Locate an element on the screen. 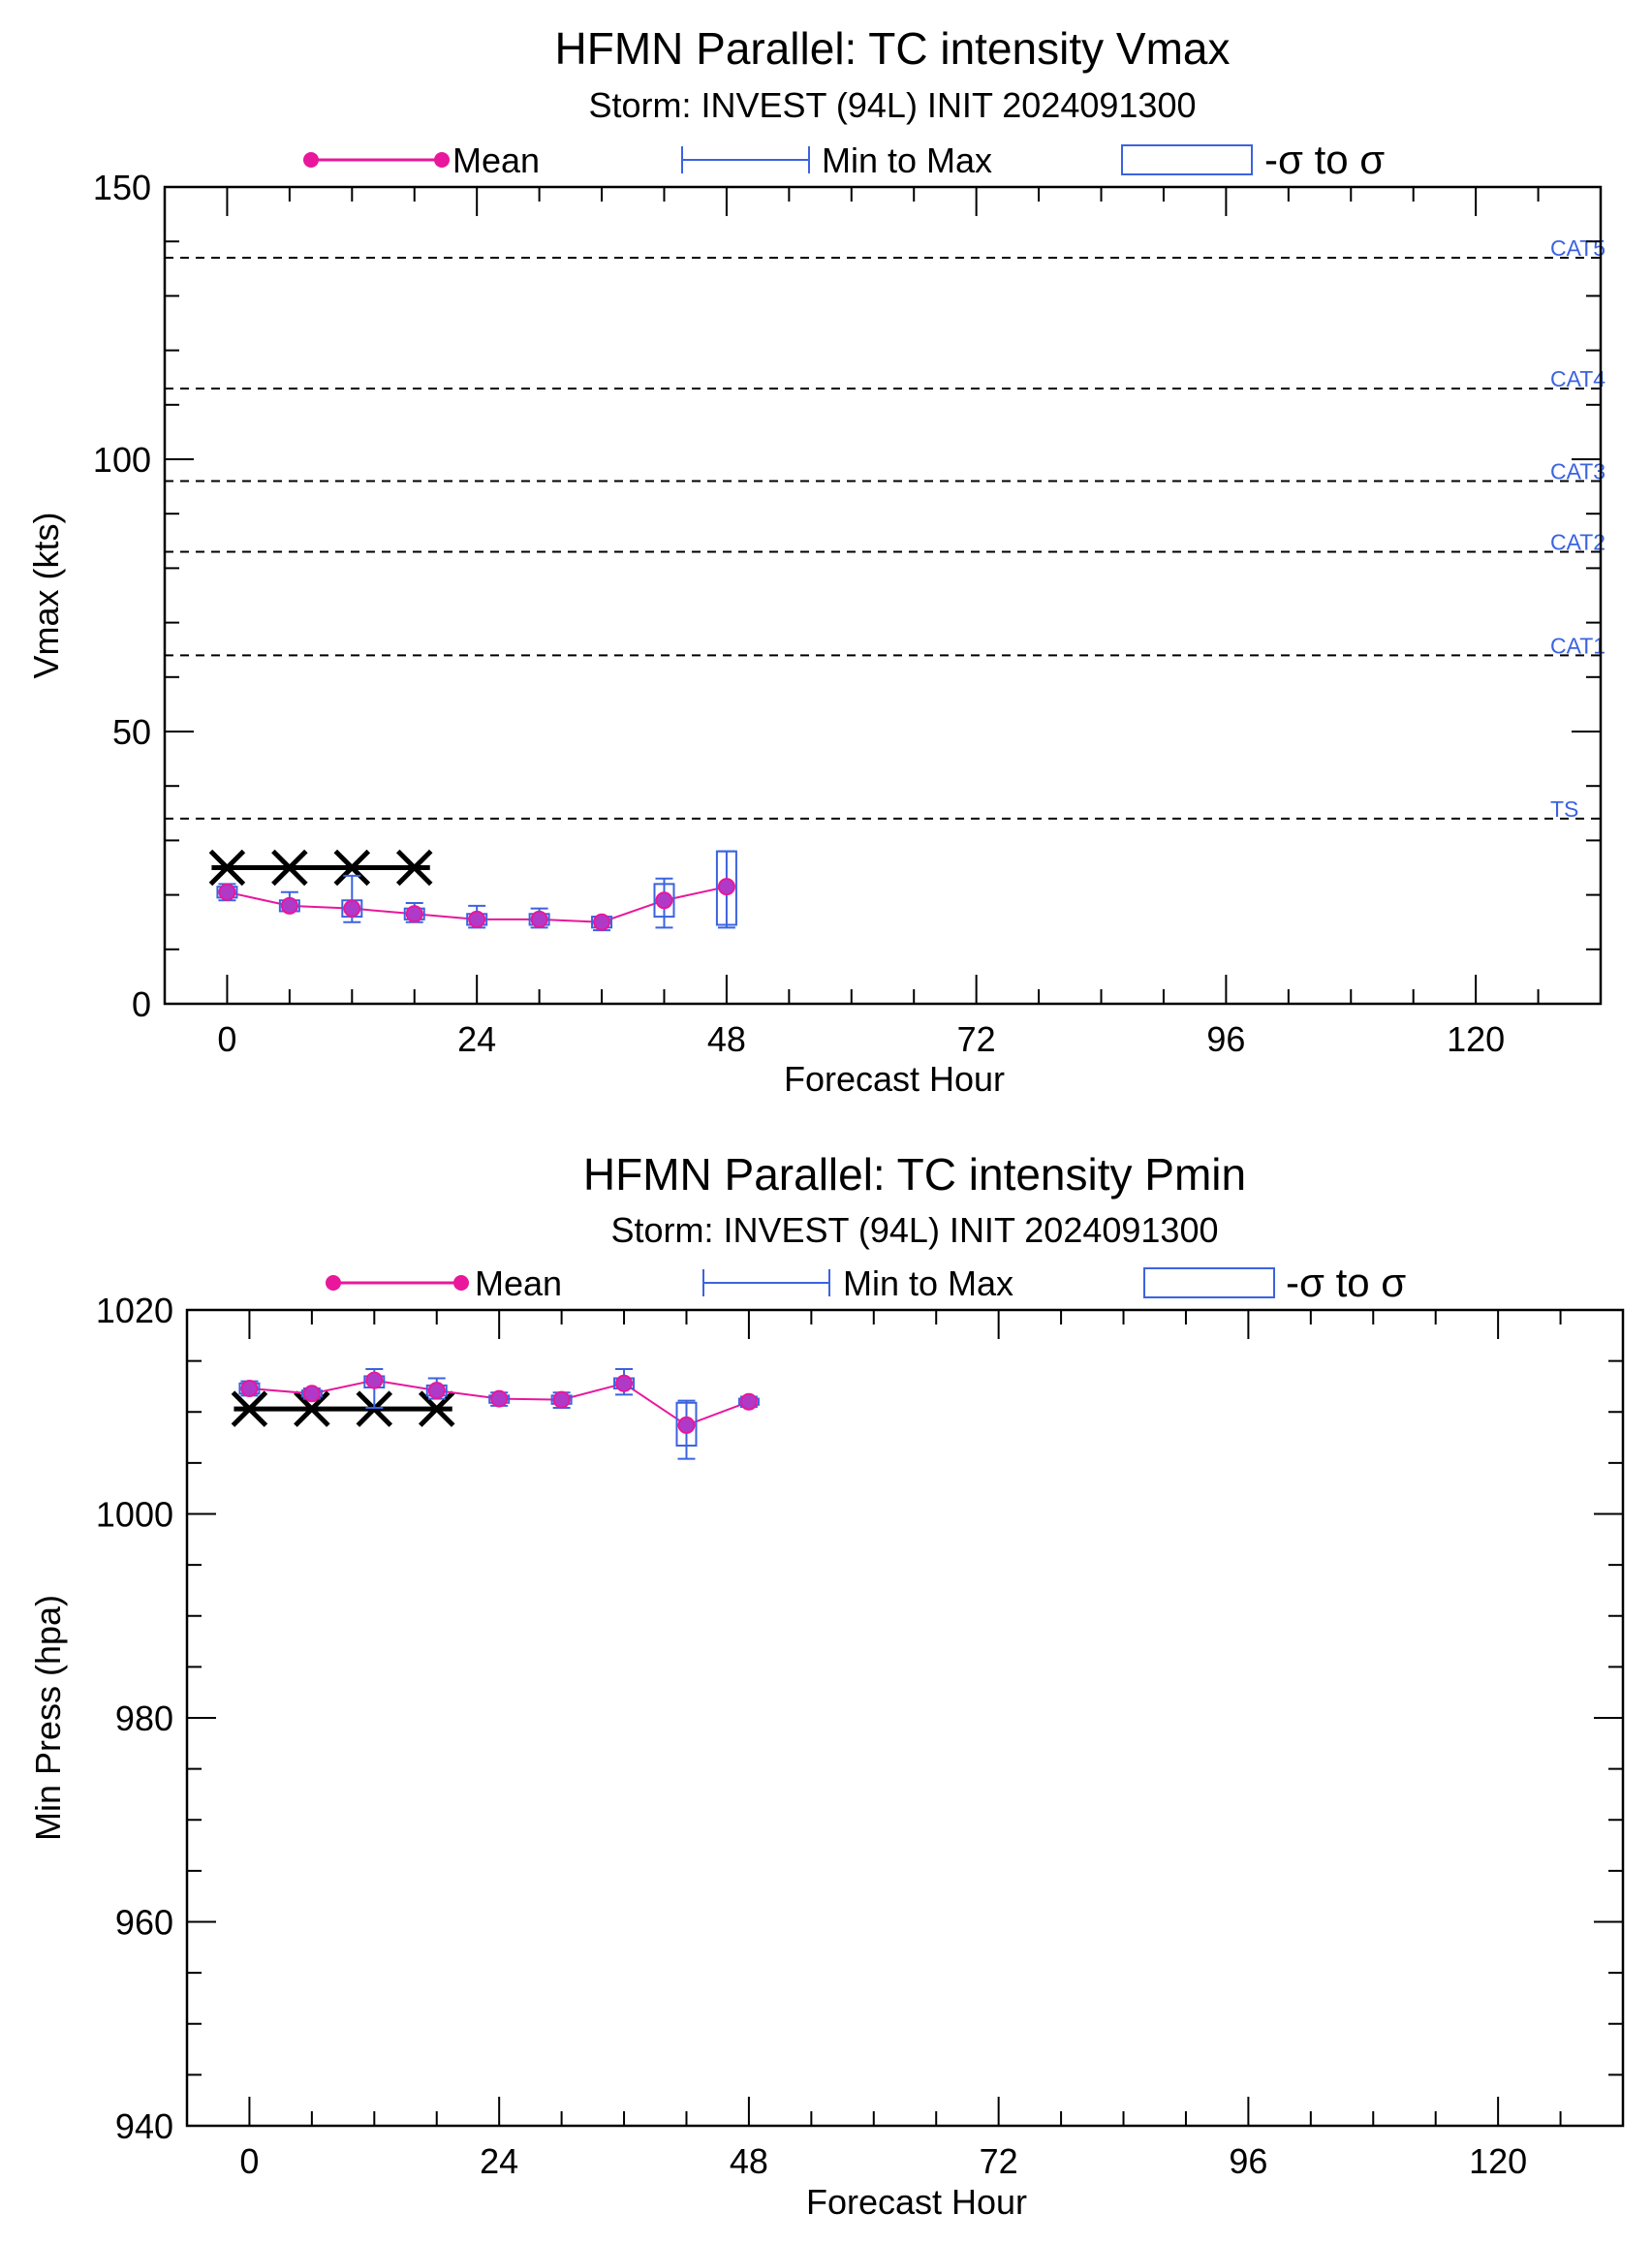 The image size is (1652, 2244). y-tick-label: 100 is located at coordinates (122, 460).